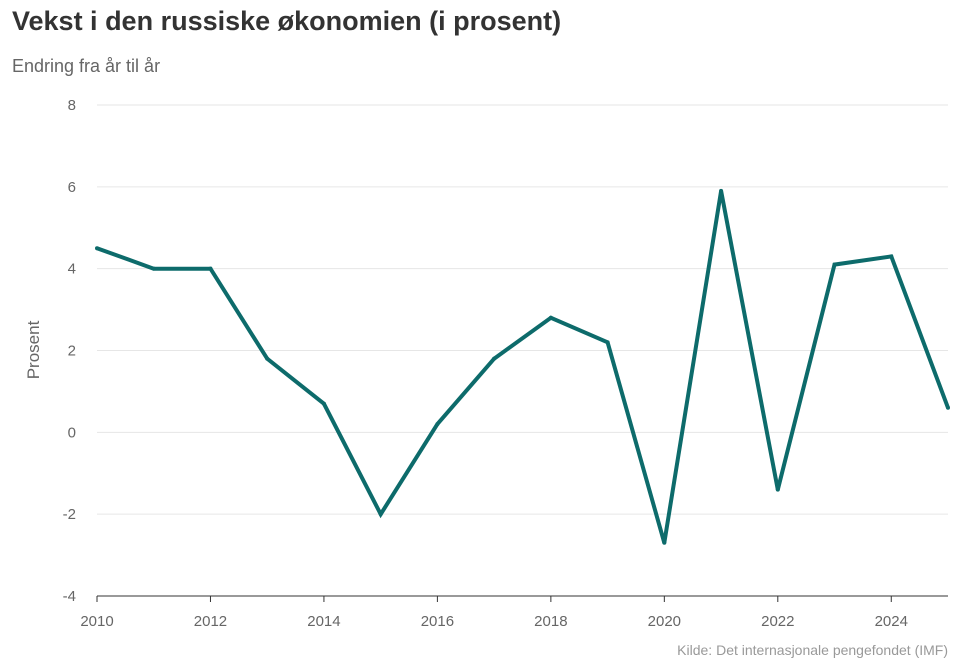 The height and width of the screenshot is (664, 960). Describe the element at coordinates (891, 621) in the screenshot. I see `x-tick-label: 2024` at that location.